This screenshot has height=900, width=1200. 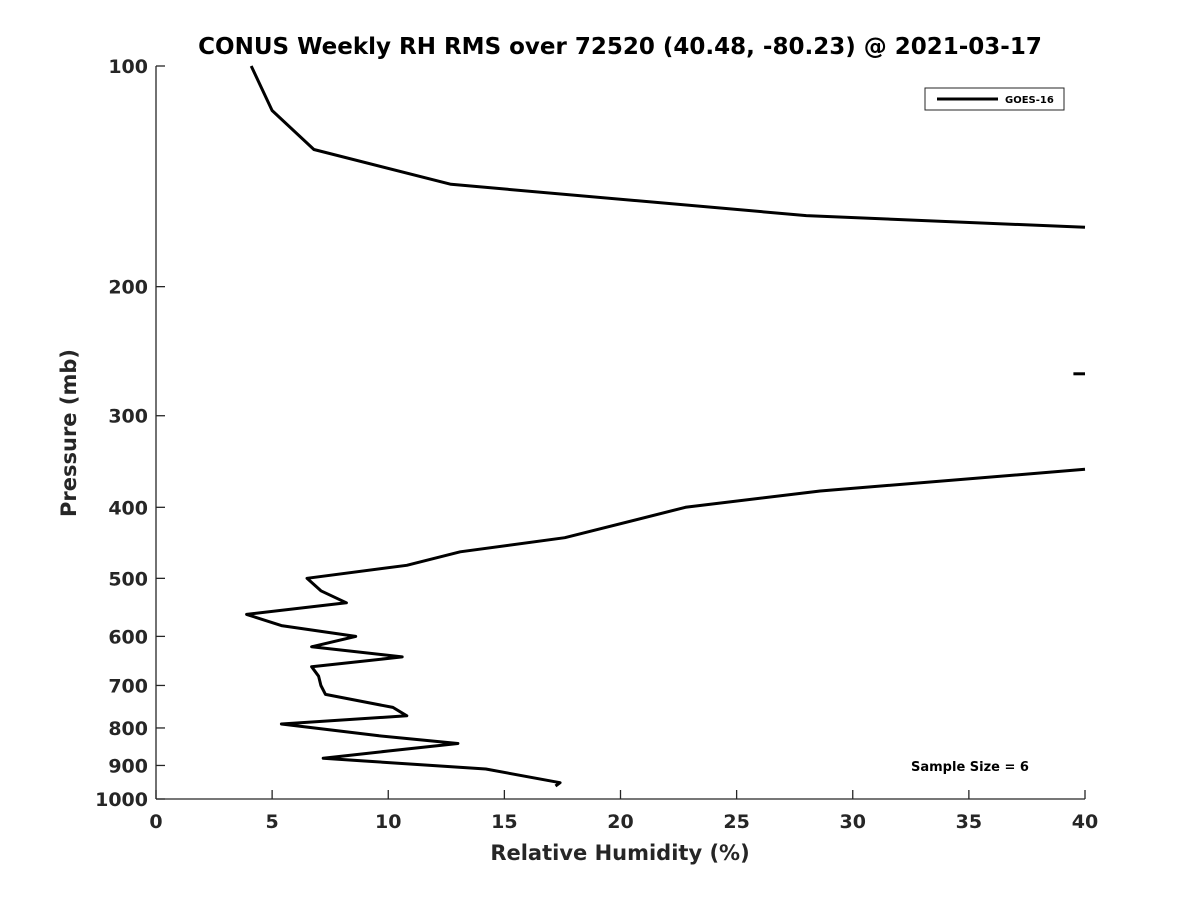 I want to click on y-tick-label: 900, so click(x=128, y=766).